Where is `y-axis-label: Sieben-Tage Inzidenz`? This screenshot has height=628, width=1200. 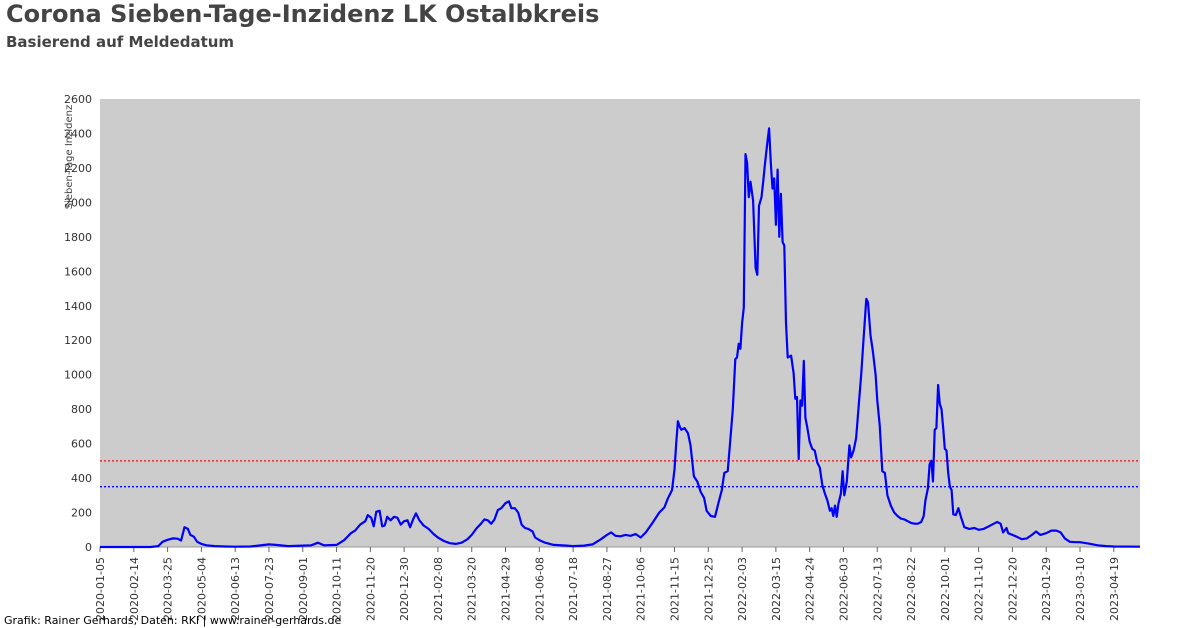 y-axis-label: Sieben-Tage Inzidenz is located at coordinates (69, 157).